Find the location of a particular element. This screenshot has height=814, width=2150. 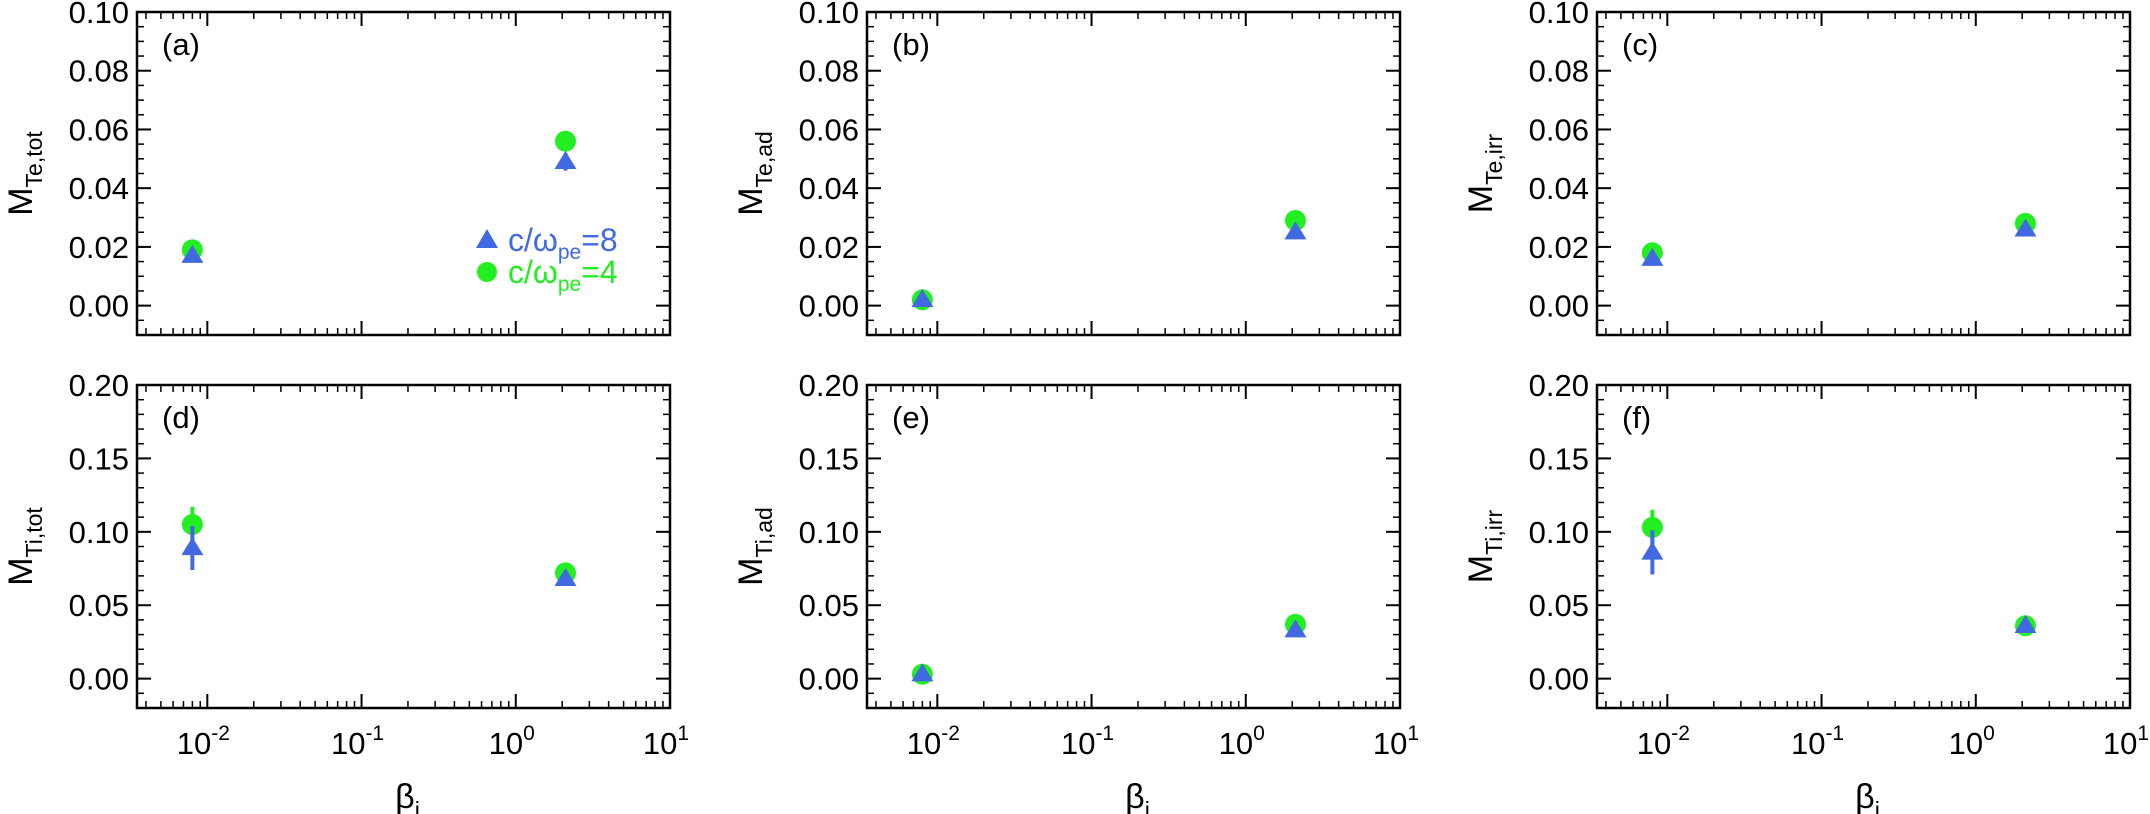

panel-tag: (e) is located at coordinates (911, 417).